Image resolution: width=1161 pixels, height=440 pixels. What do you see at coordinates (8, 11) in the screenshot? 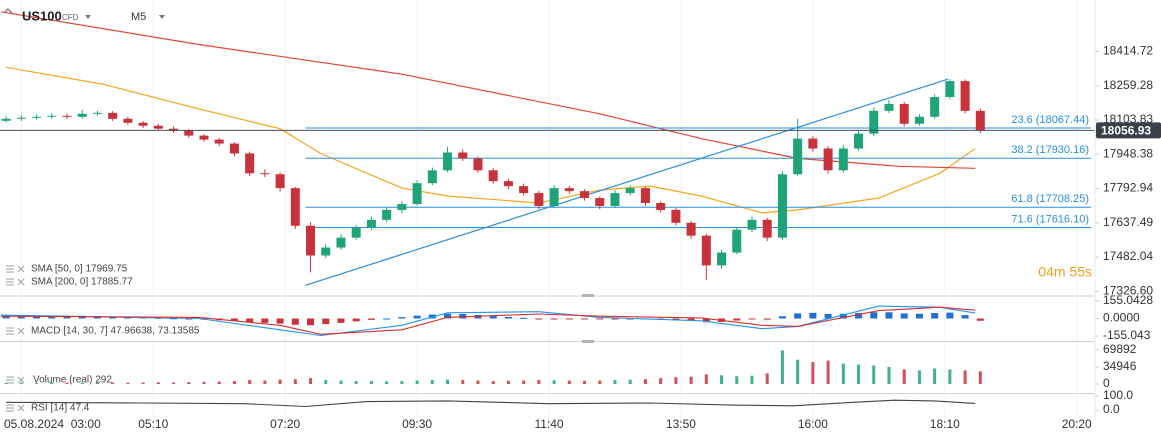
I see `collapse-icon` at bounding box center [8, 11].